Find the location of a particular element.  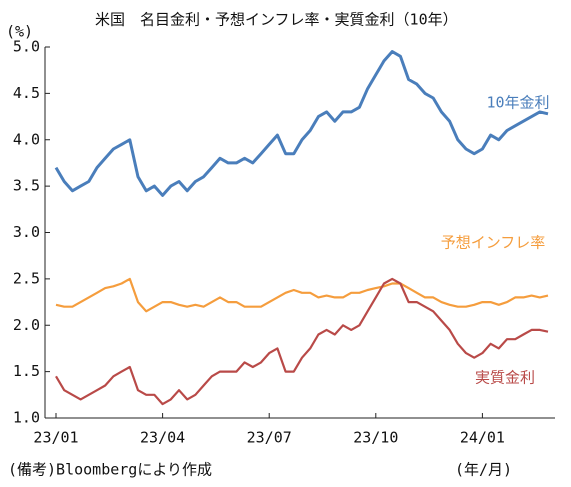

y-tick-label: 5.0 is located at coordinates (26, 47).